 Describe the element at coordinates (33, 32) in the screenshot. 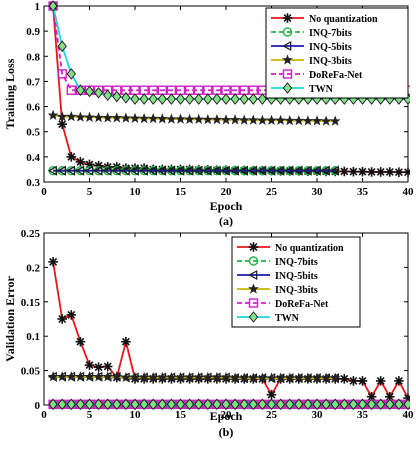

I see `y-tick-label: 0.9` at that location.